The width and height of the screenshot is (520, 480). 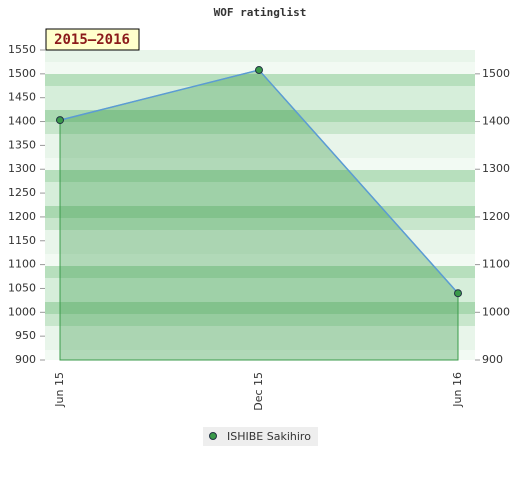 I want to click on y2-tick-label: 1000, so click(x=496, y=311).